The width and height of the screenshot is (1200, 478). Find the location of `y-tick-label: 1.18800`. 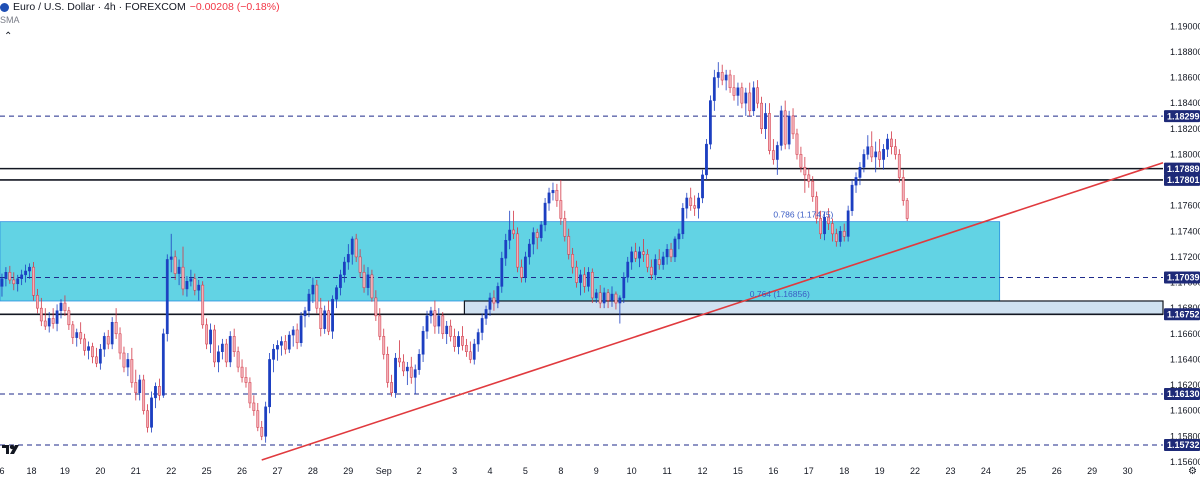

y-tick-label: 1.18800 is located at coordinates (1185, 52).